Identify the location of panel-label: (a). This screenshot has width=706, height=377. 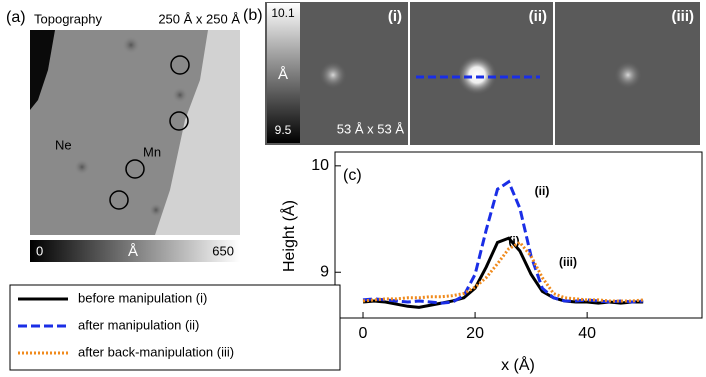
(16, 17).